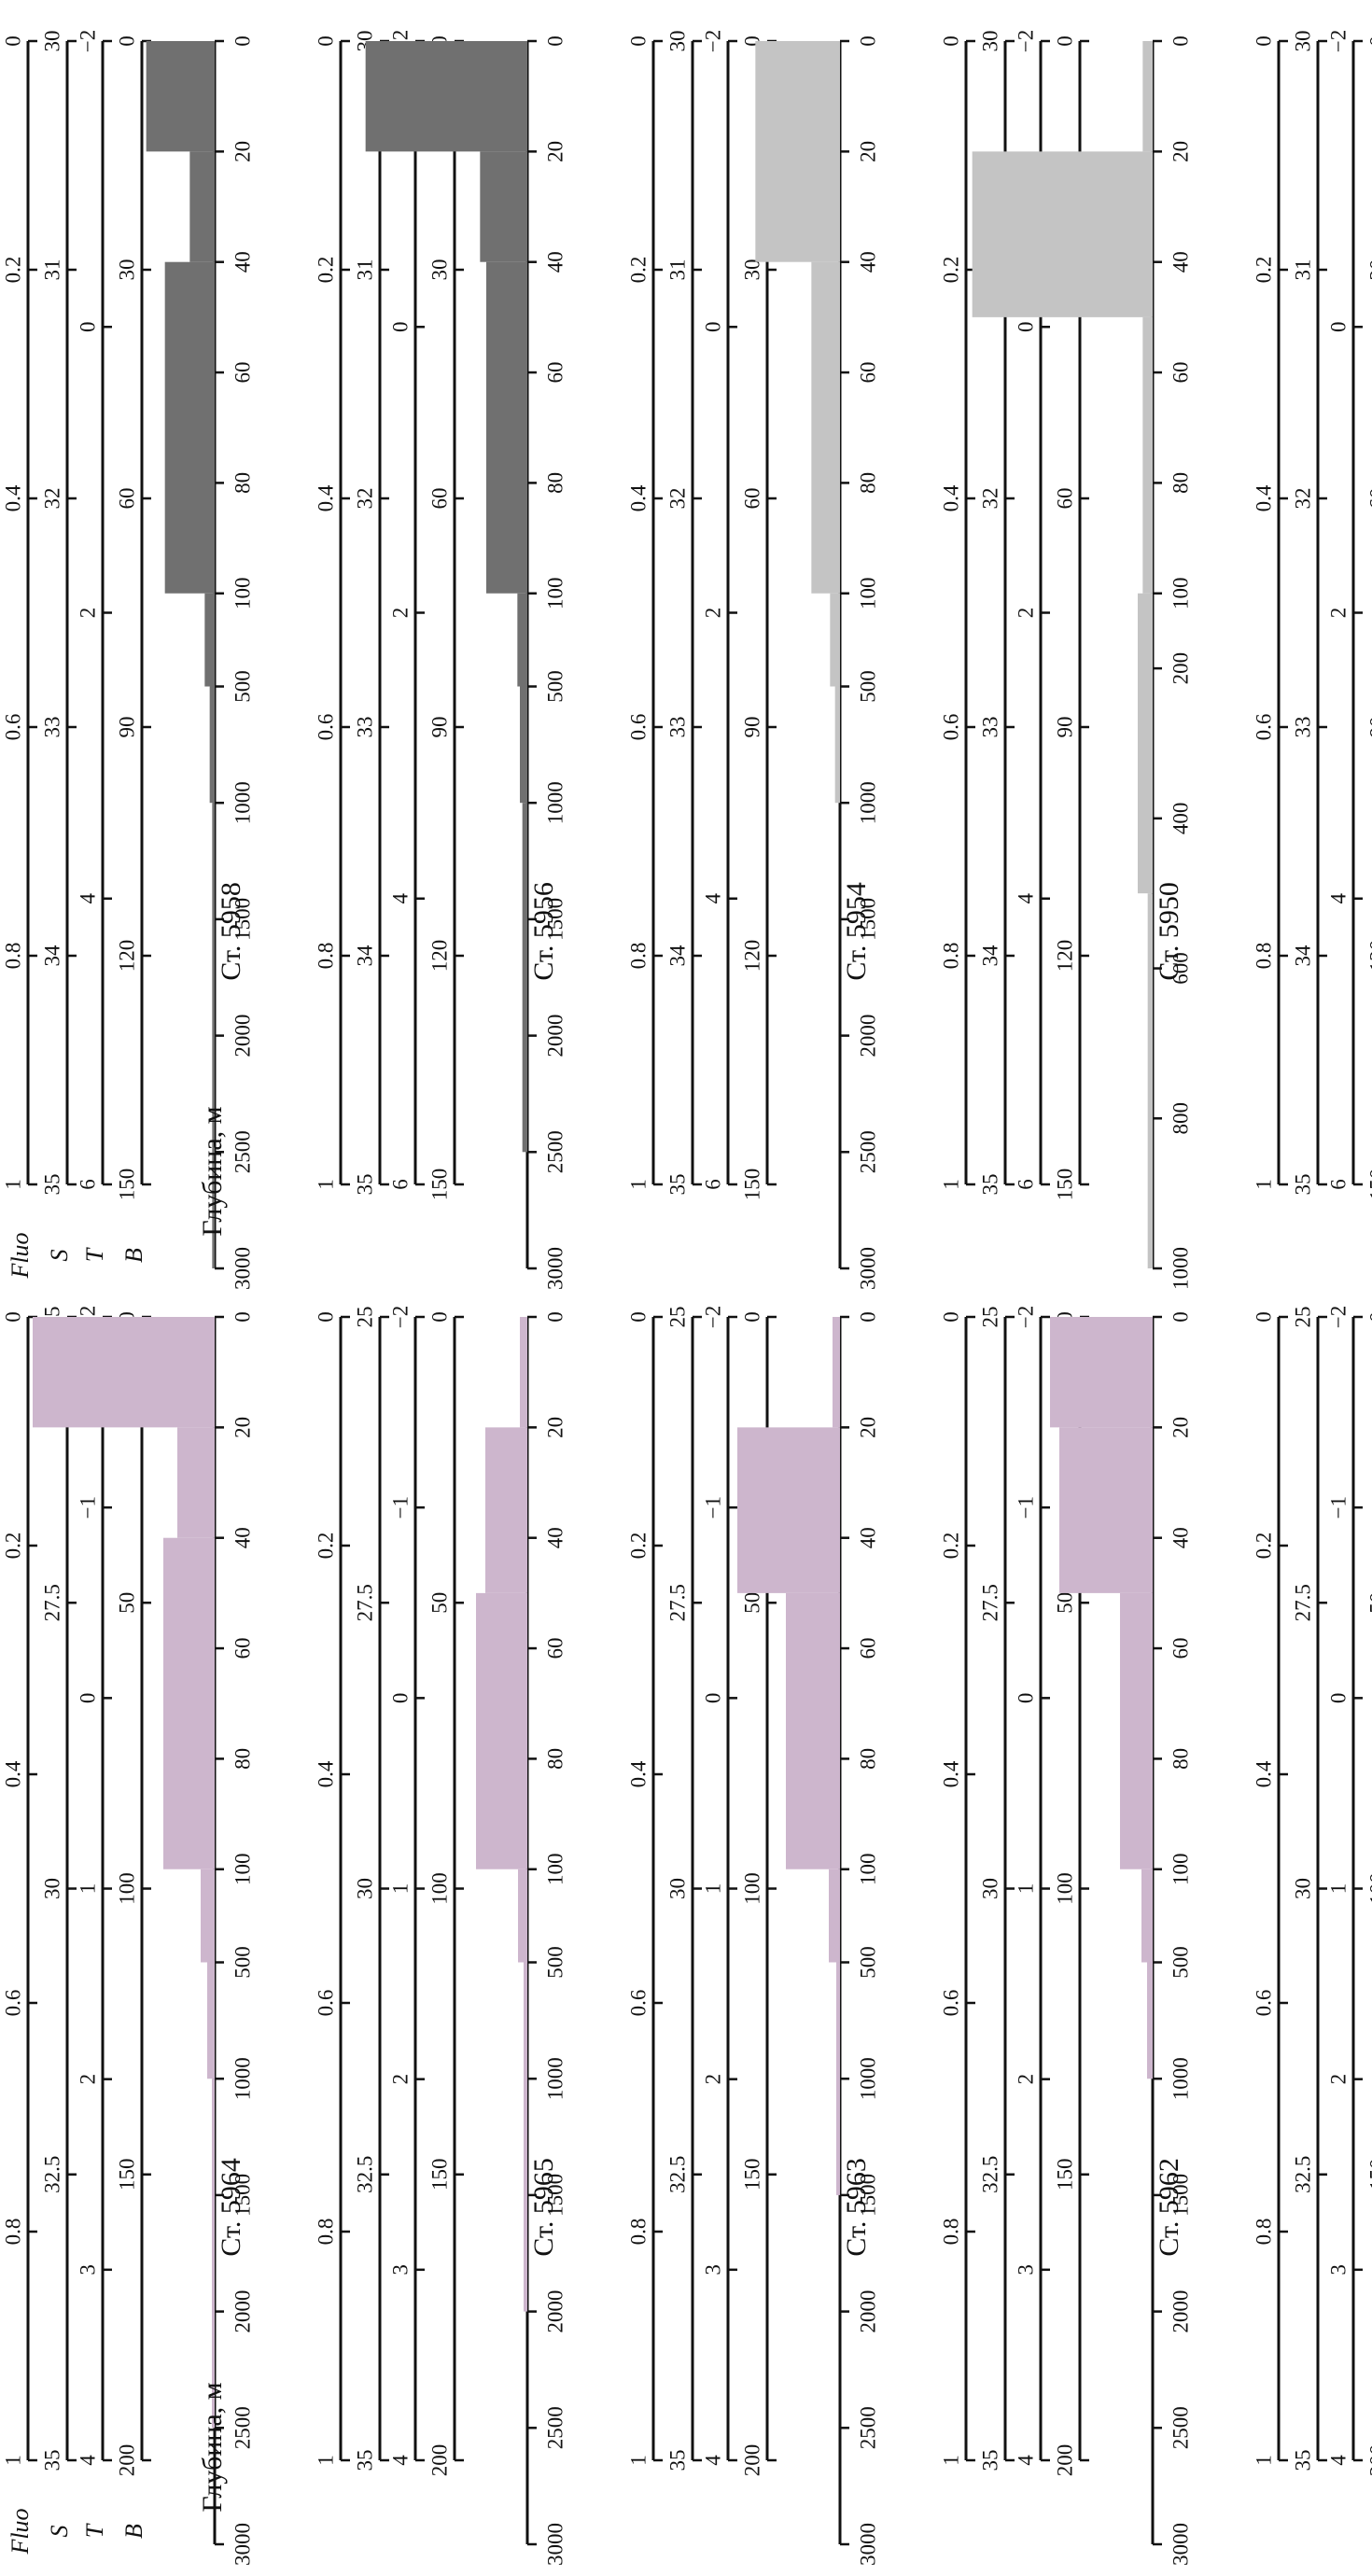 This screenshot has height=2576, width=1372. Describe the element at coordinates (856, 2207) in the screenshot. I see `station-label: Ст. 5963` at that location.